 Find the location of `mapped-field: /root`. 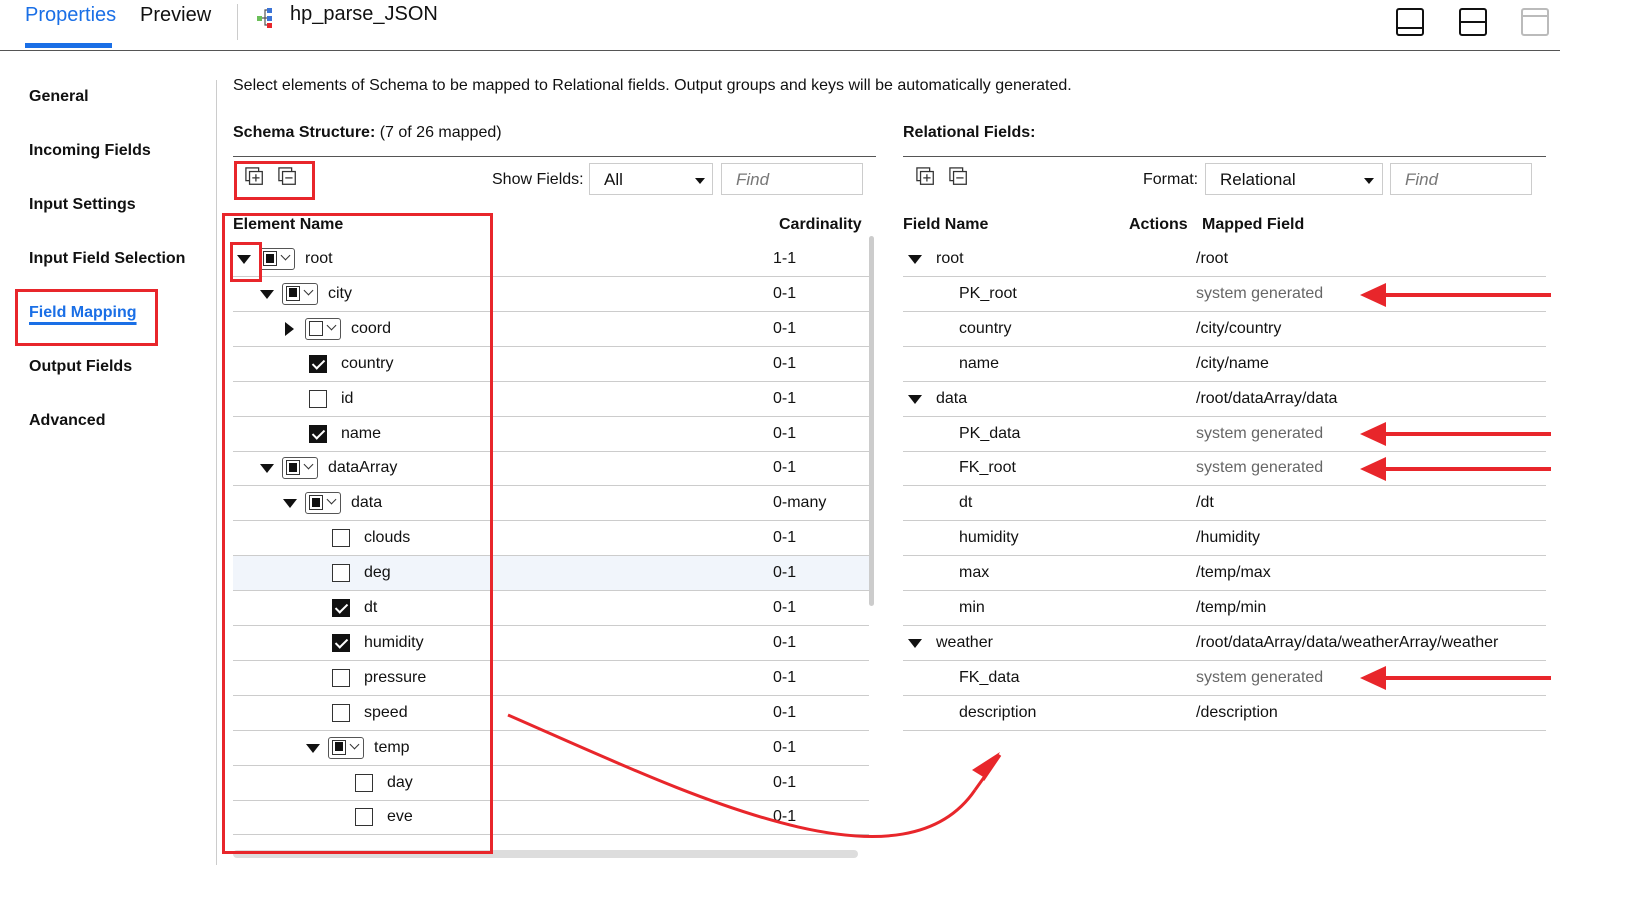

mapped-field: /root is located at coordinates (1212, 258).